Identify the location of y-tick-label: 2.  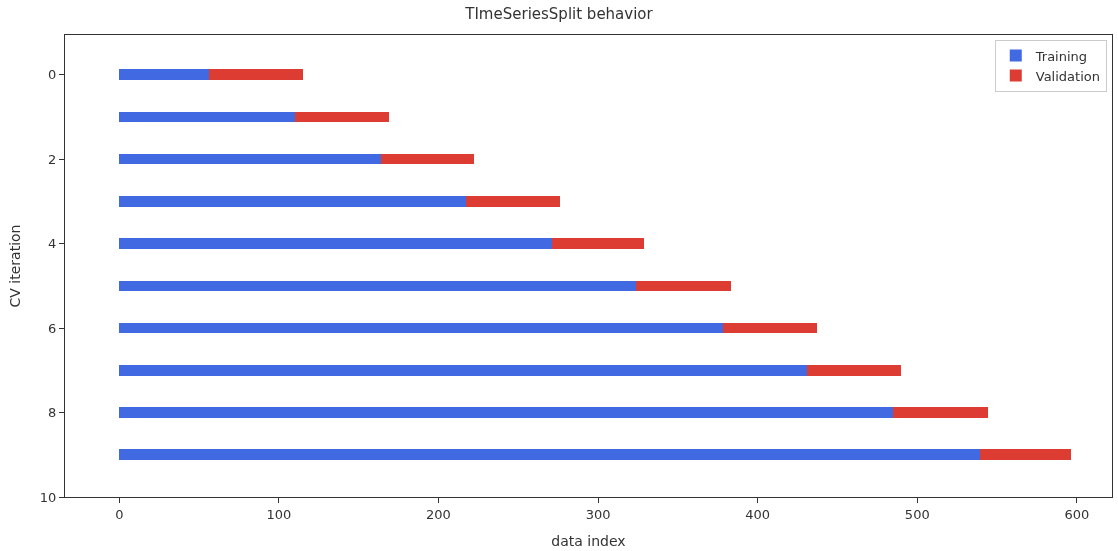
(52, 159).